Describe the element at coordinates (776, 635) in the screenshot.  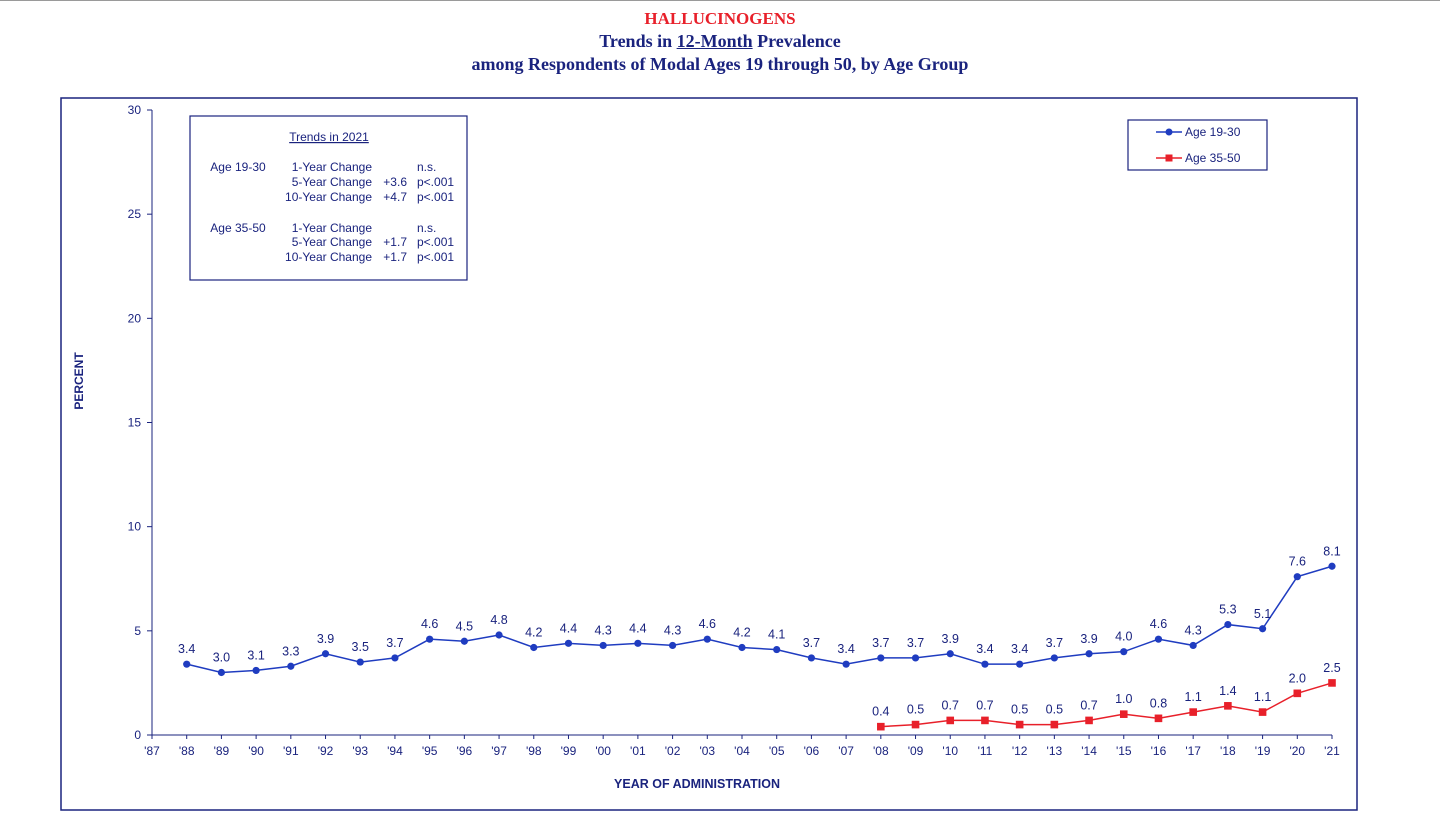
I see `data-label-age-19-30: 4.1` at that location.